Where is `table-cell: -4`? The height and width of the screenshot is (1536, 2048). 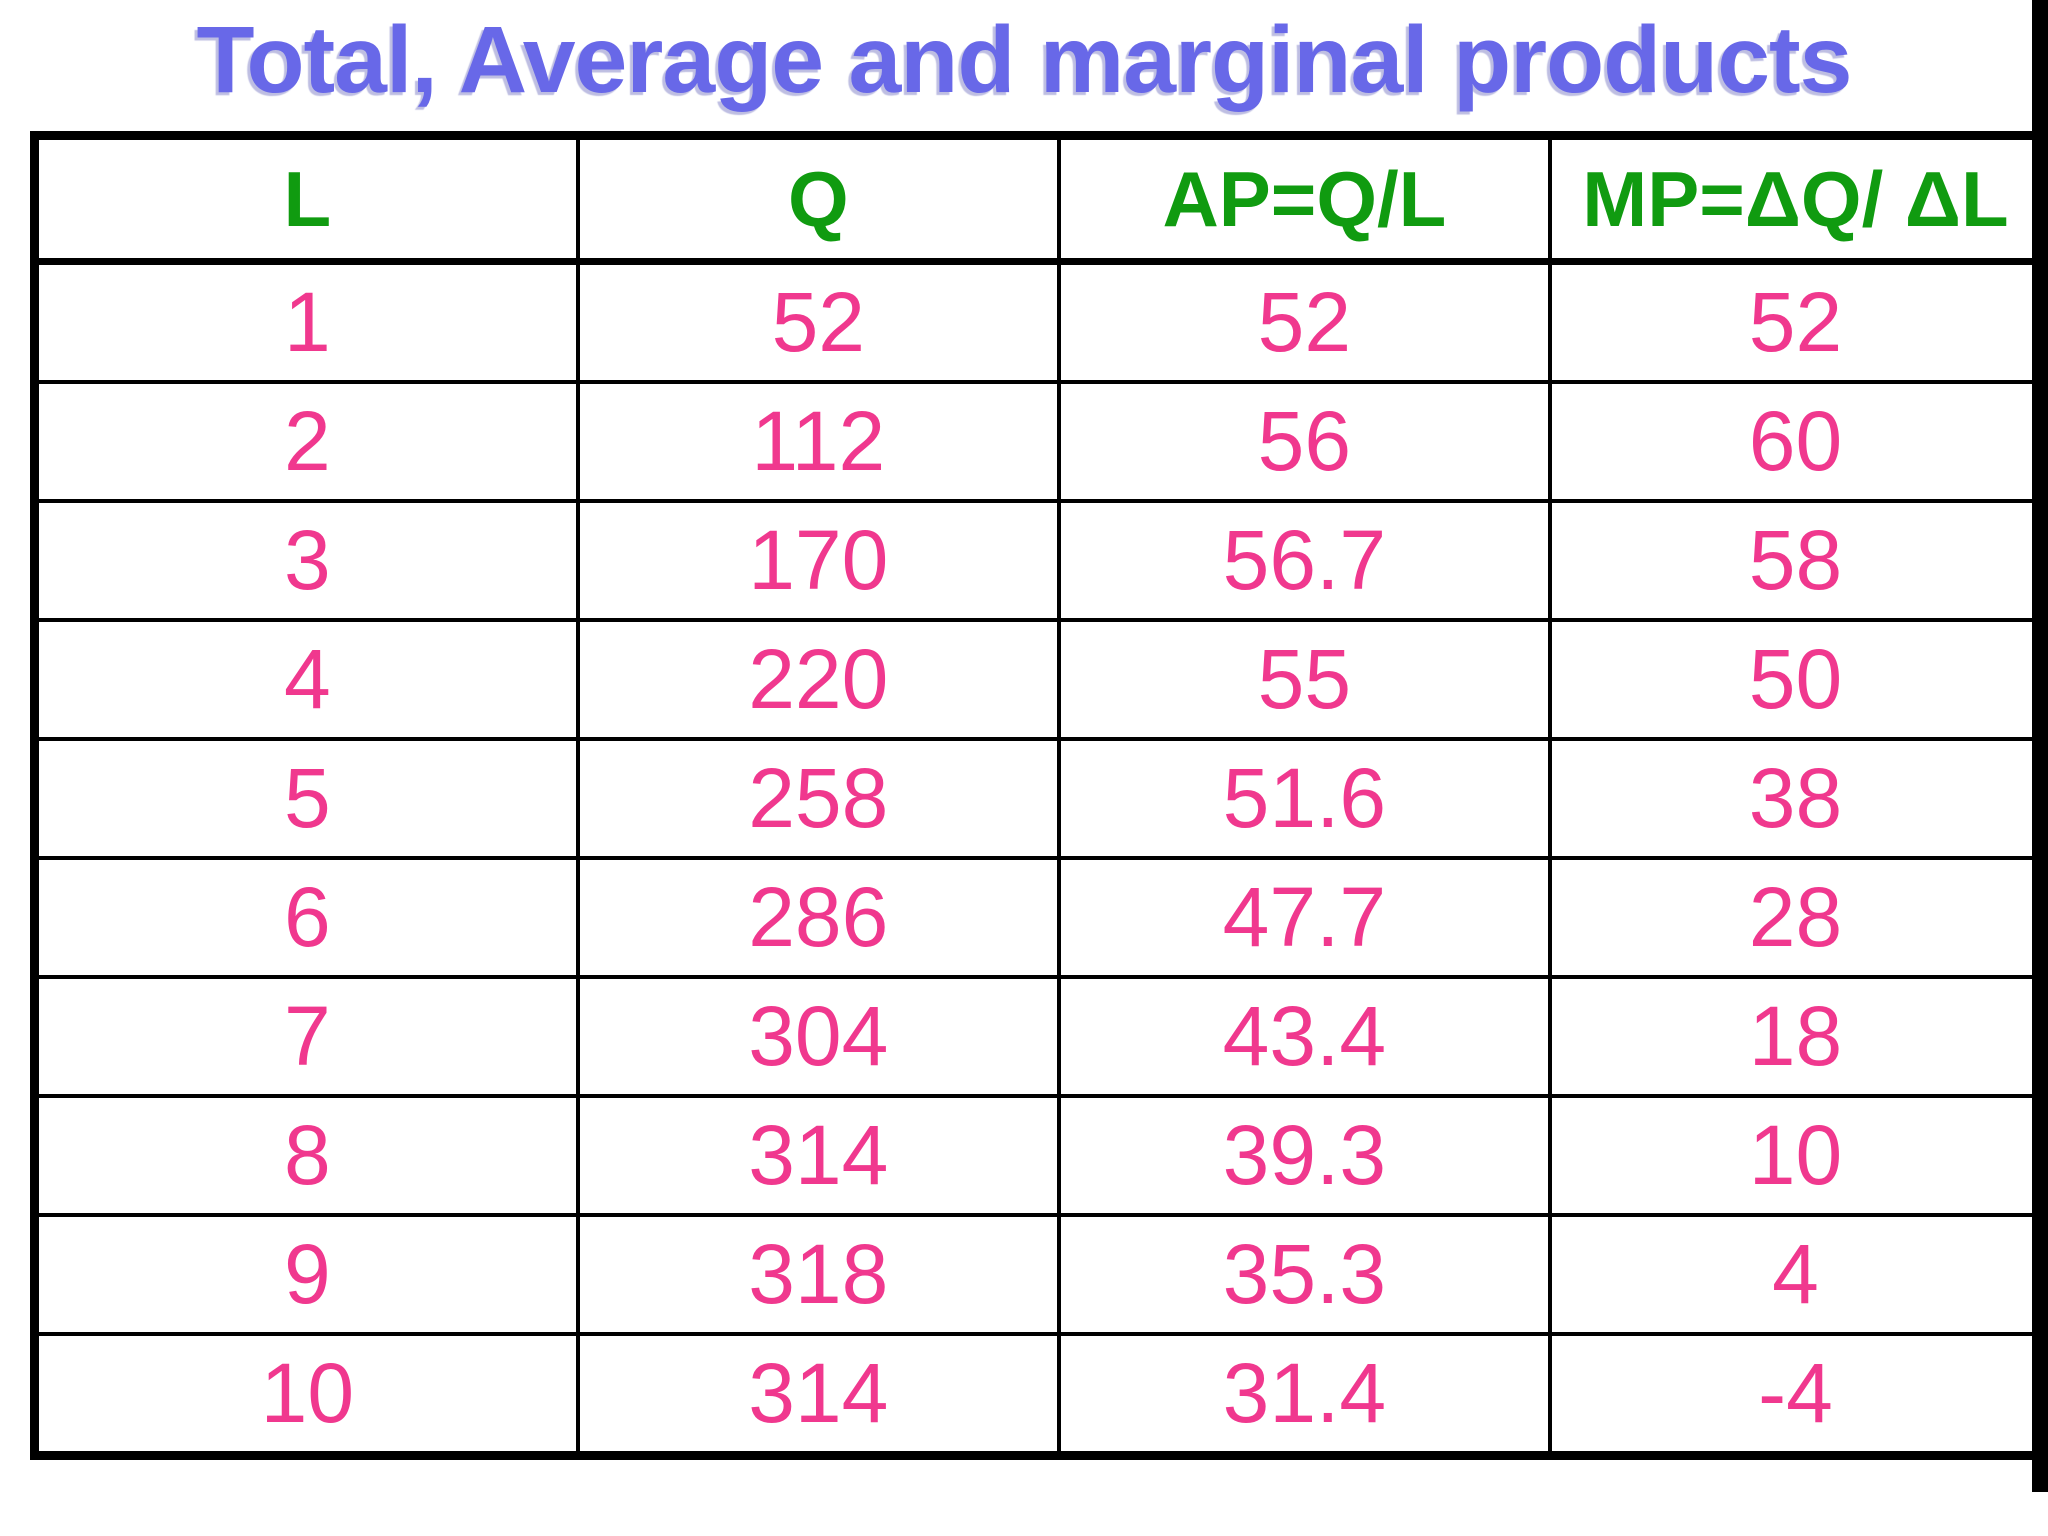
table-cell: -4 is located at coordinates (1796, 1395).